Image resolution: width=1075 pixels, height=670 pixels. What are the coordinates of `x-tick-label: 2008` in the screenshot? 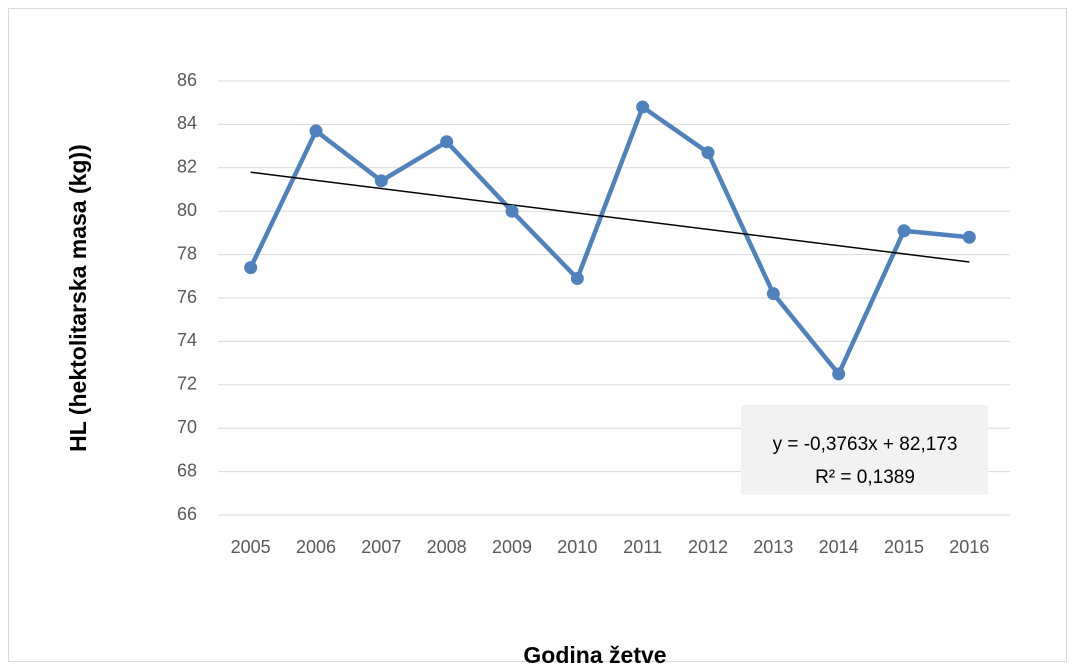 It's located at (447, 547).